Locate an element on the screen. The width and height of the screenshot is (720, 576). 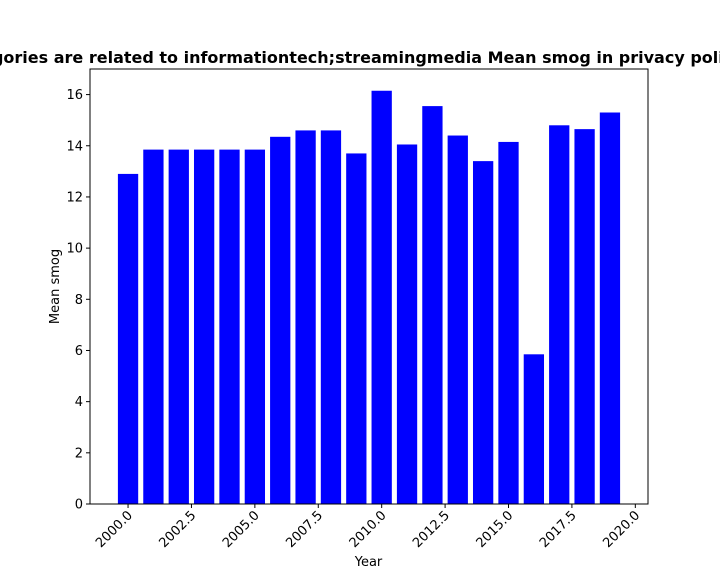
x-tick-label: 2012.5 is located at coordinates (431, 529).